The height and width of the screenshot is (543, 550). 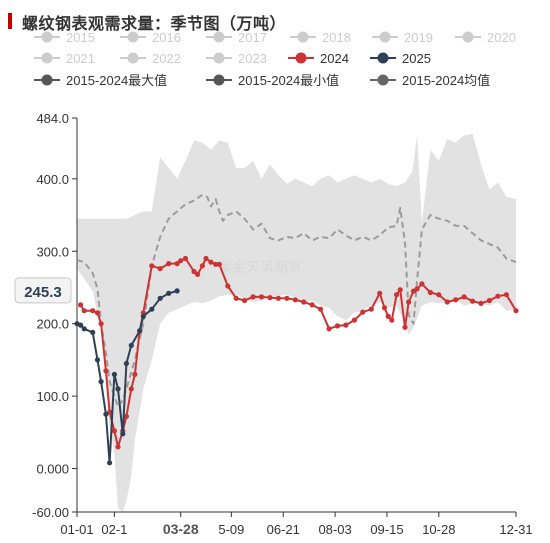 What do you see at coordinates (80, 58) in the screenshot?
I see `legend-label-2021: 2021` at bounding box center [80, 58].